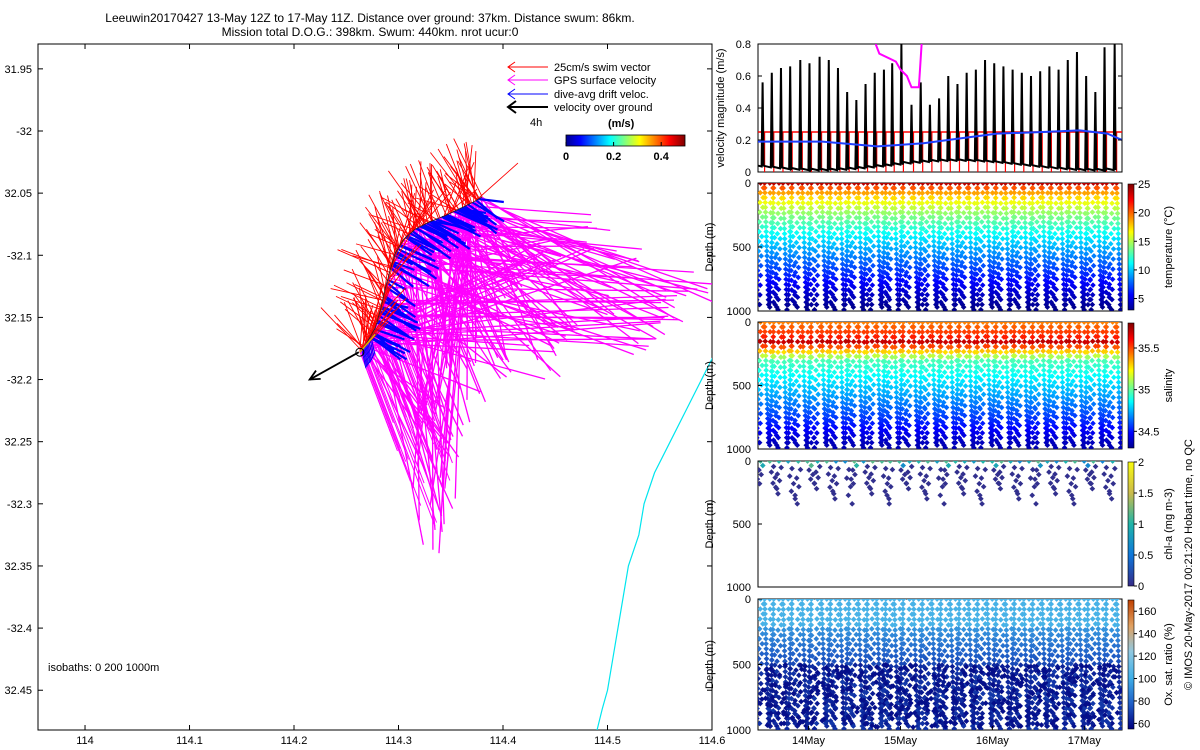 The image size is (1200, 750). Describe the element at coordinates (940, 108) in the screenshot. I see `velocity-content` at that location.